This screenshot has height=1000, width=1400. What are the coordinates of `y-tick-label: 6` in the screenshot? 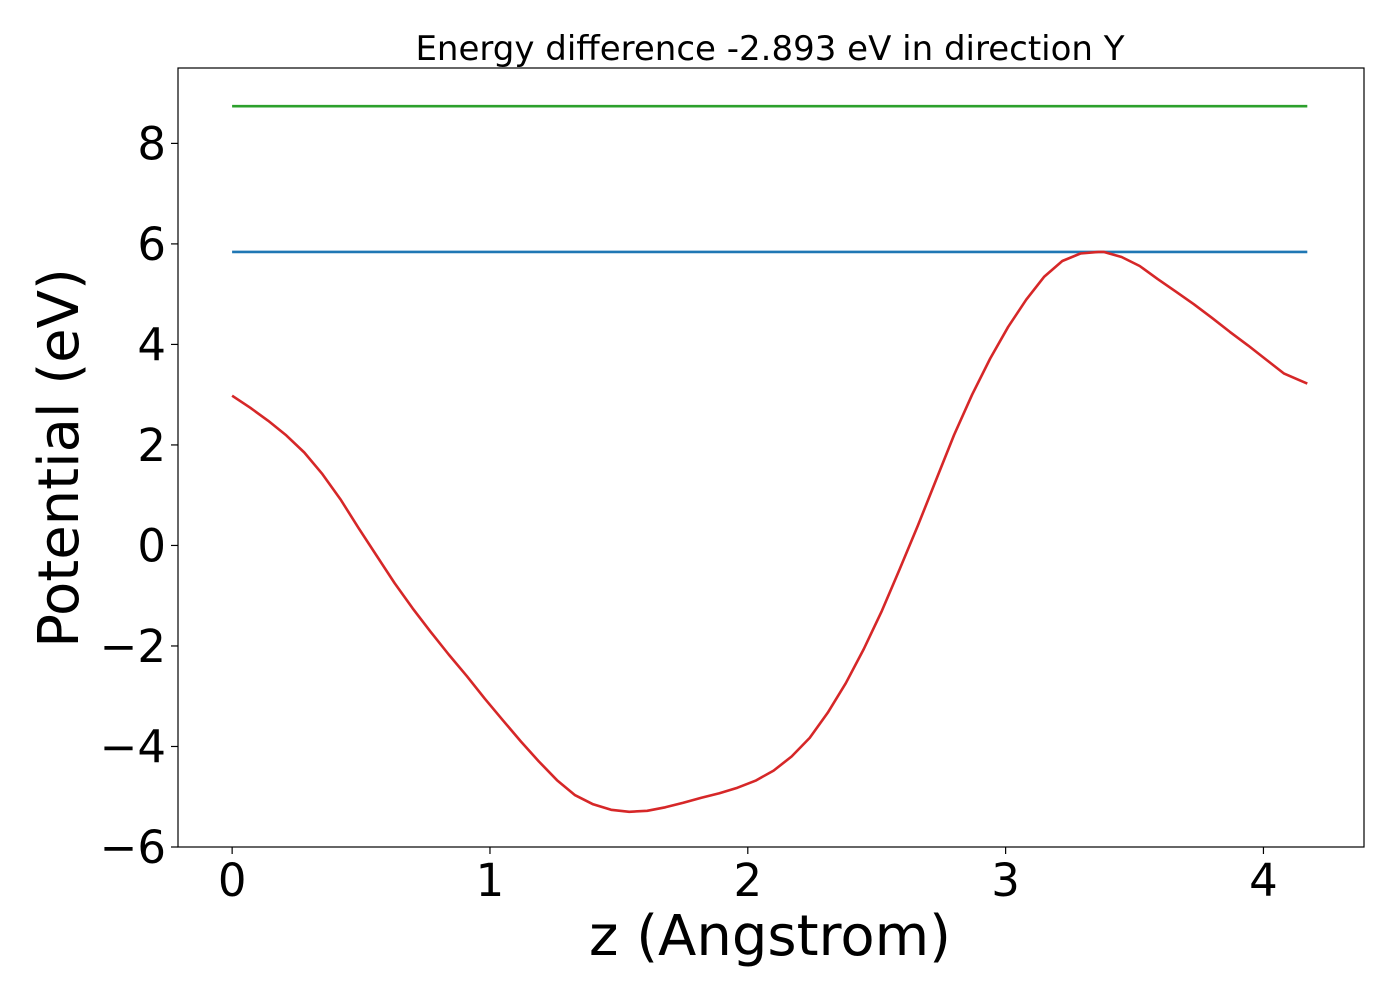 It's located at (151, 244).